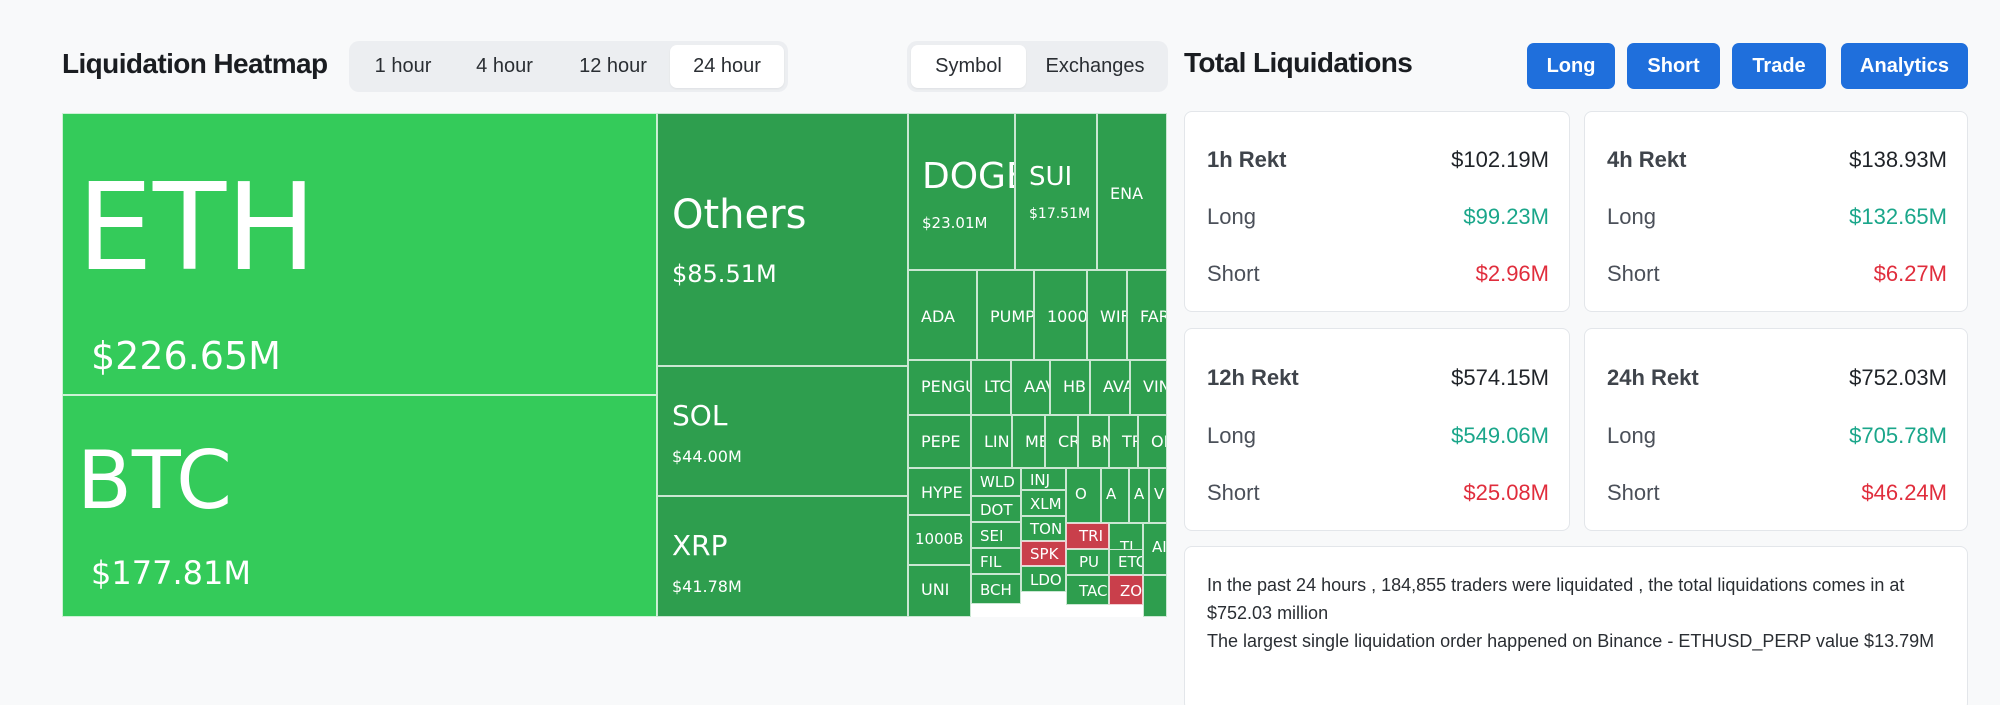  What do you see at coordinates (938, 316) in the screenshot?
I see `tile-symbol: ADA` at bounding box center [938, 316].